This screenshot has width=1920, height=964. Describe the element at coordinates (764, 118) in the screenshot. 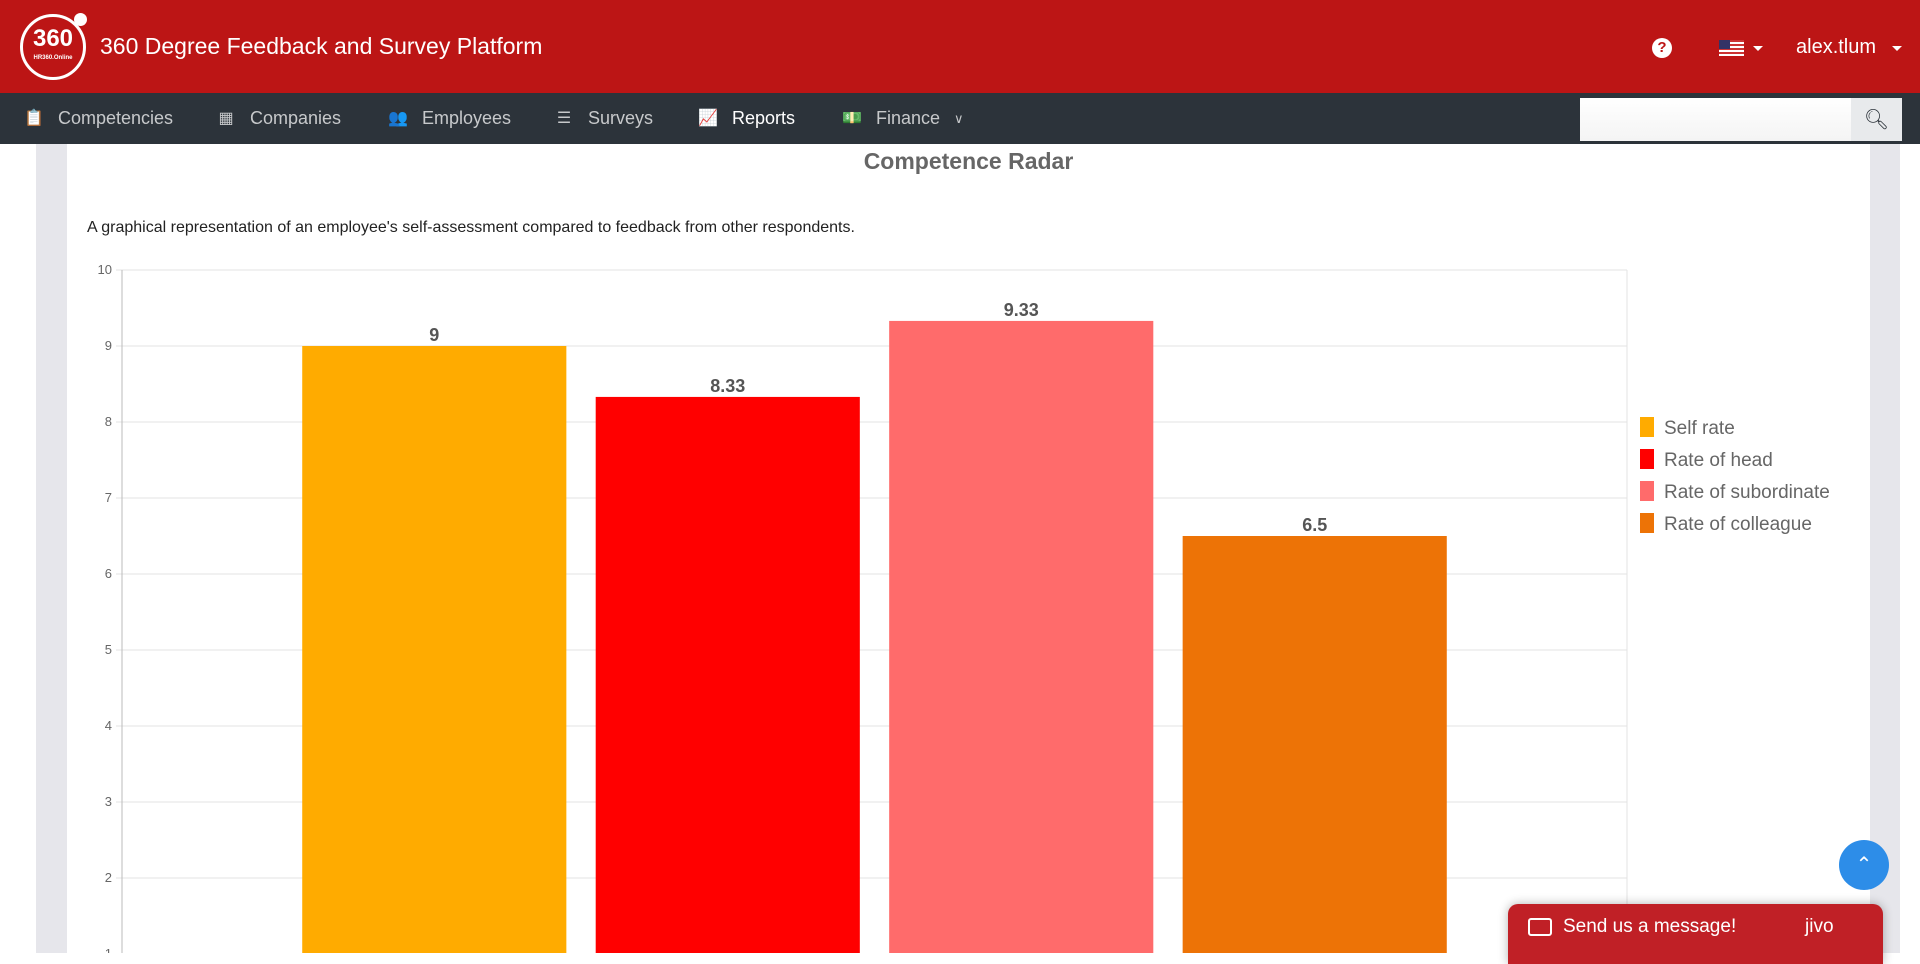

I see `nav-label: Reports` at that location.